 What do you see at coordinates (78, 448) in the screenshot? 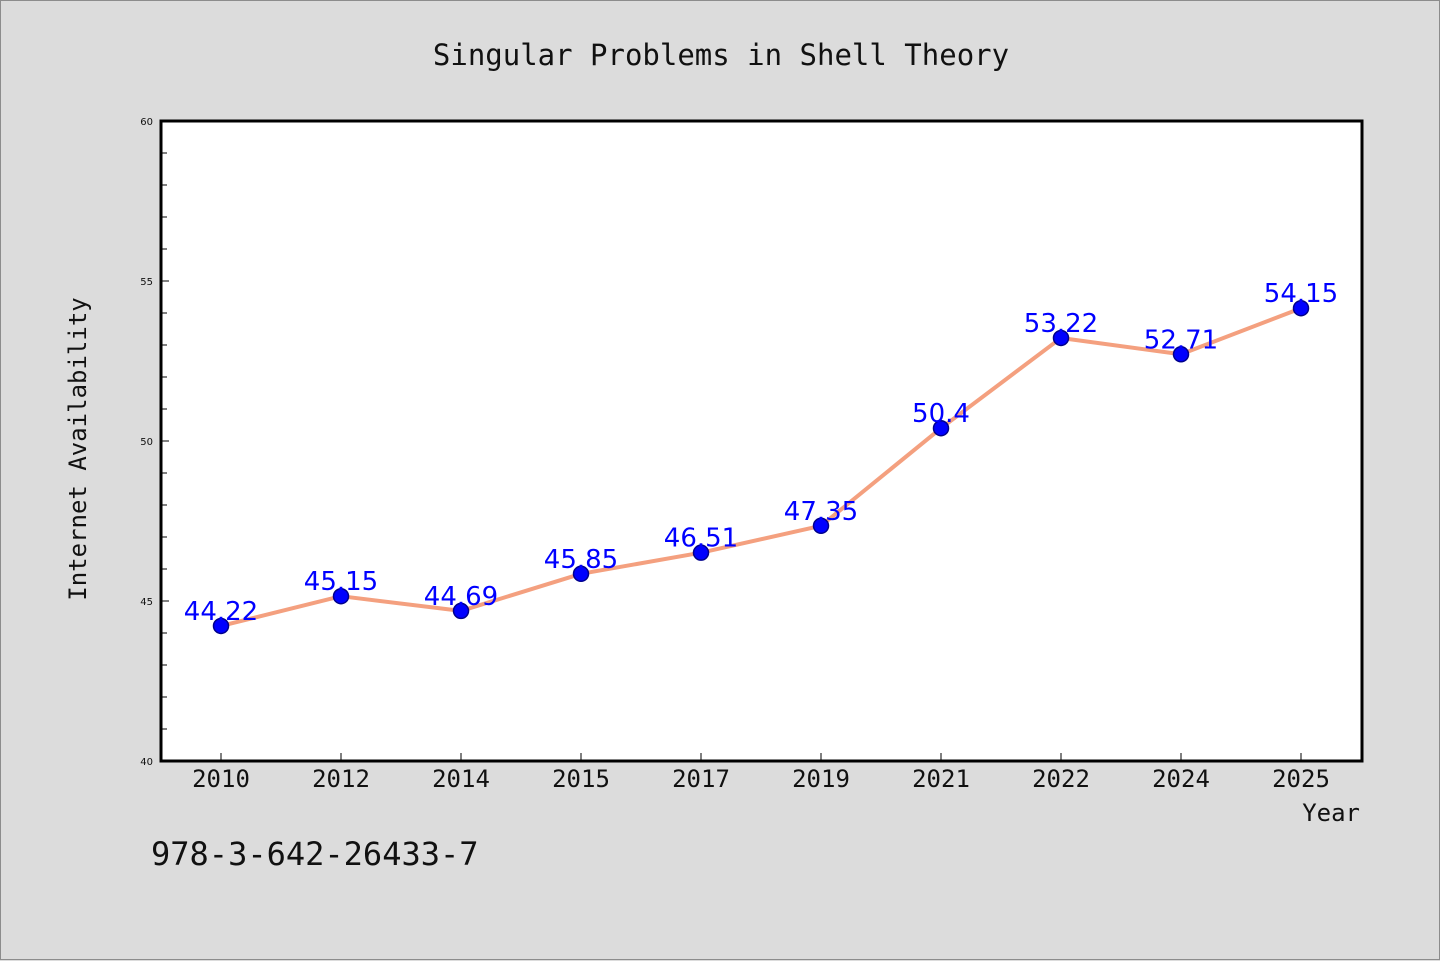
I see `y-axis-label: Internet Availability` at bounding box center [78, 448].